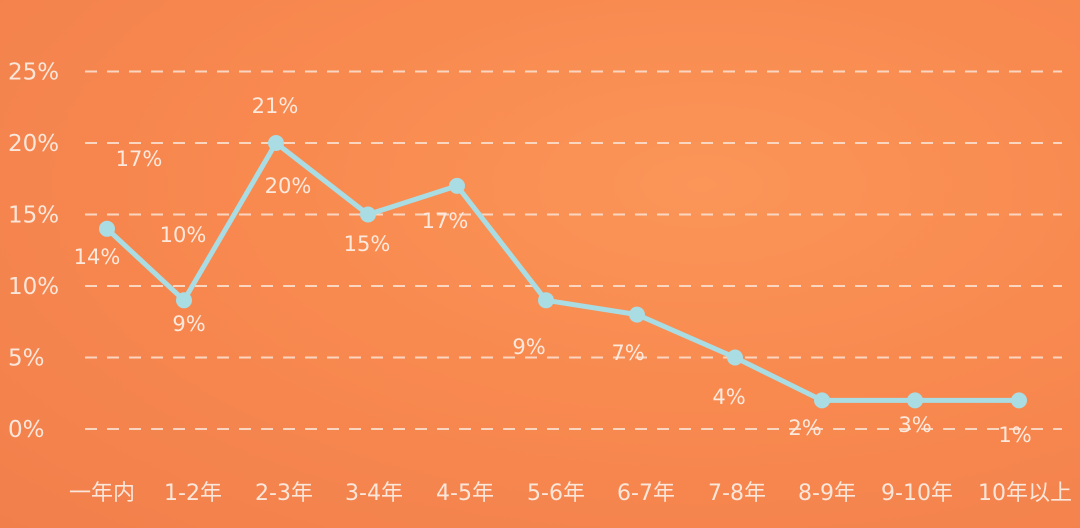 The height and width of the screenshot is (528, 1080). Describe the element at coordinates (914, 425) in the screenshot. I see `data-label: 3%` at that location.